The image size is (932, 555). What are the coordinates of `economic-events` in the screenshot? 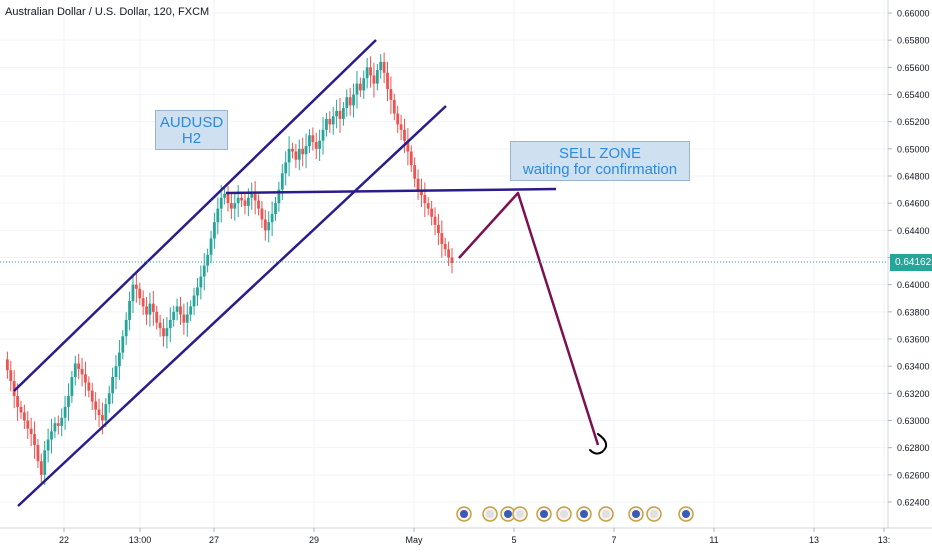 It's located at (575, 514).